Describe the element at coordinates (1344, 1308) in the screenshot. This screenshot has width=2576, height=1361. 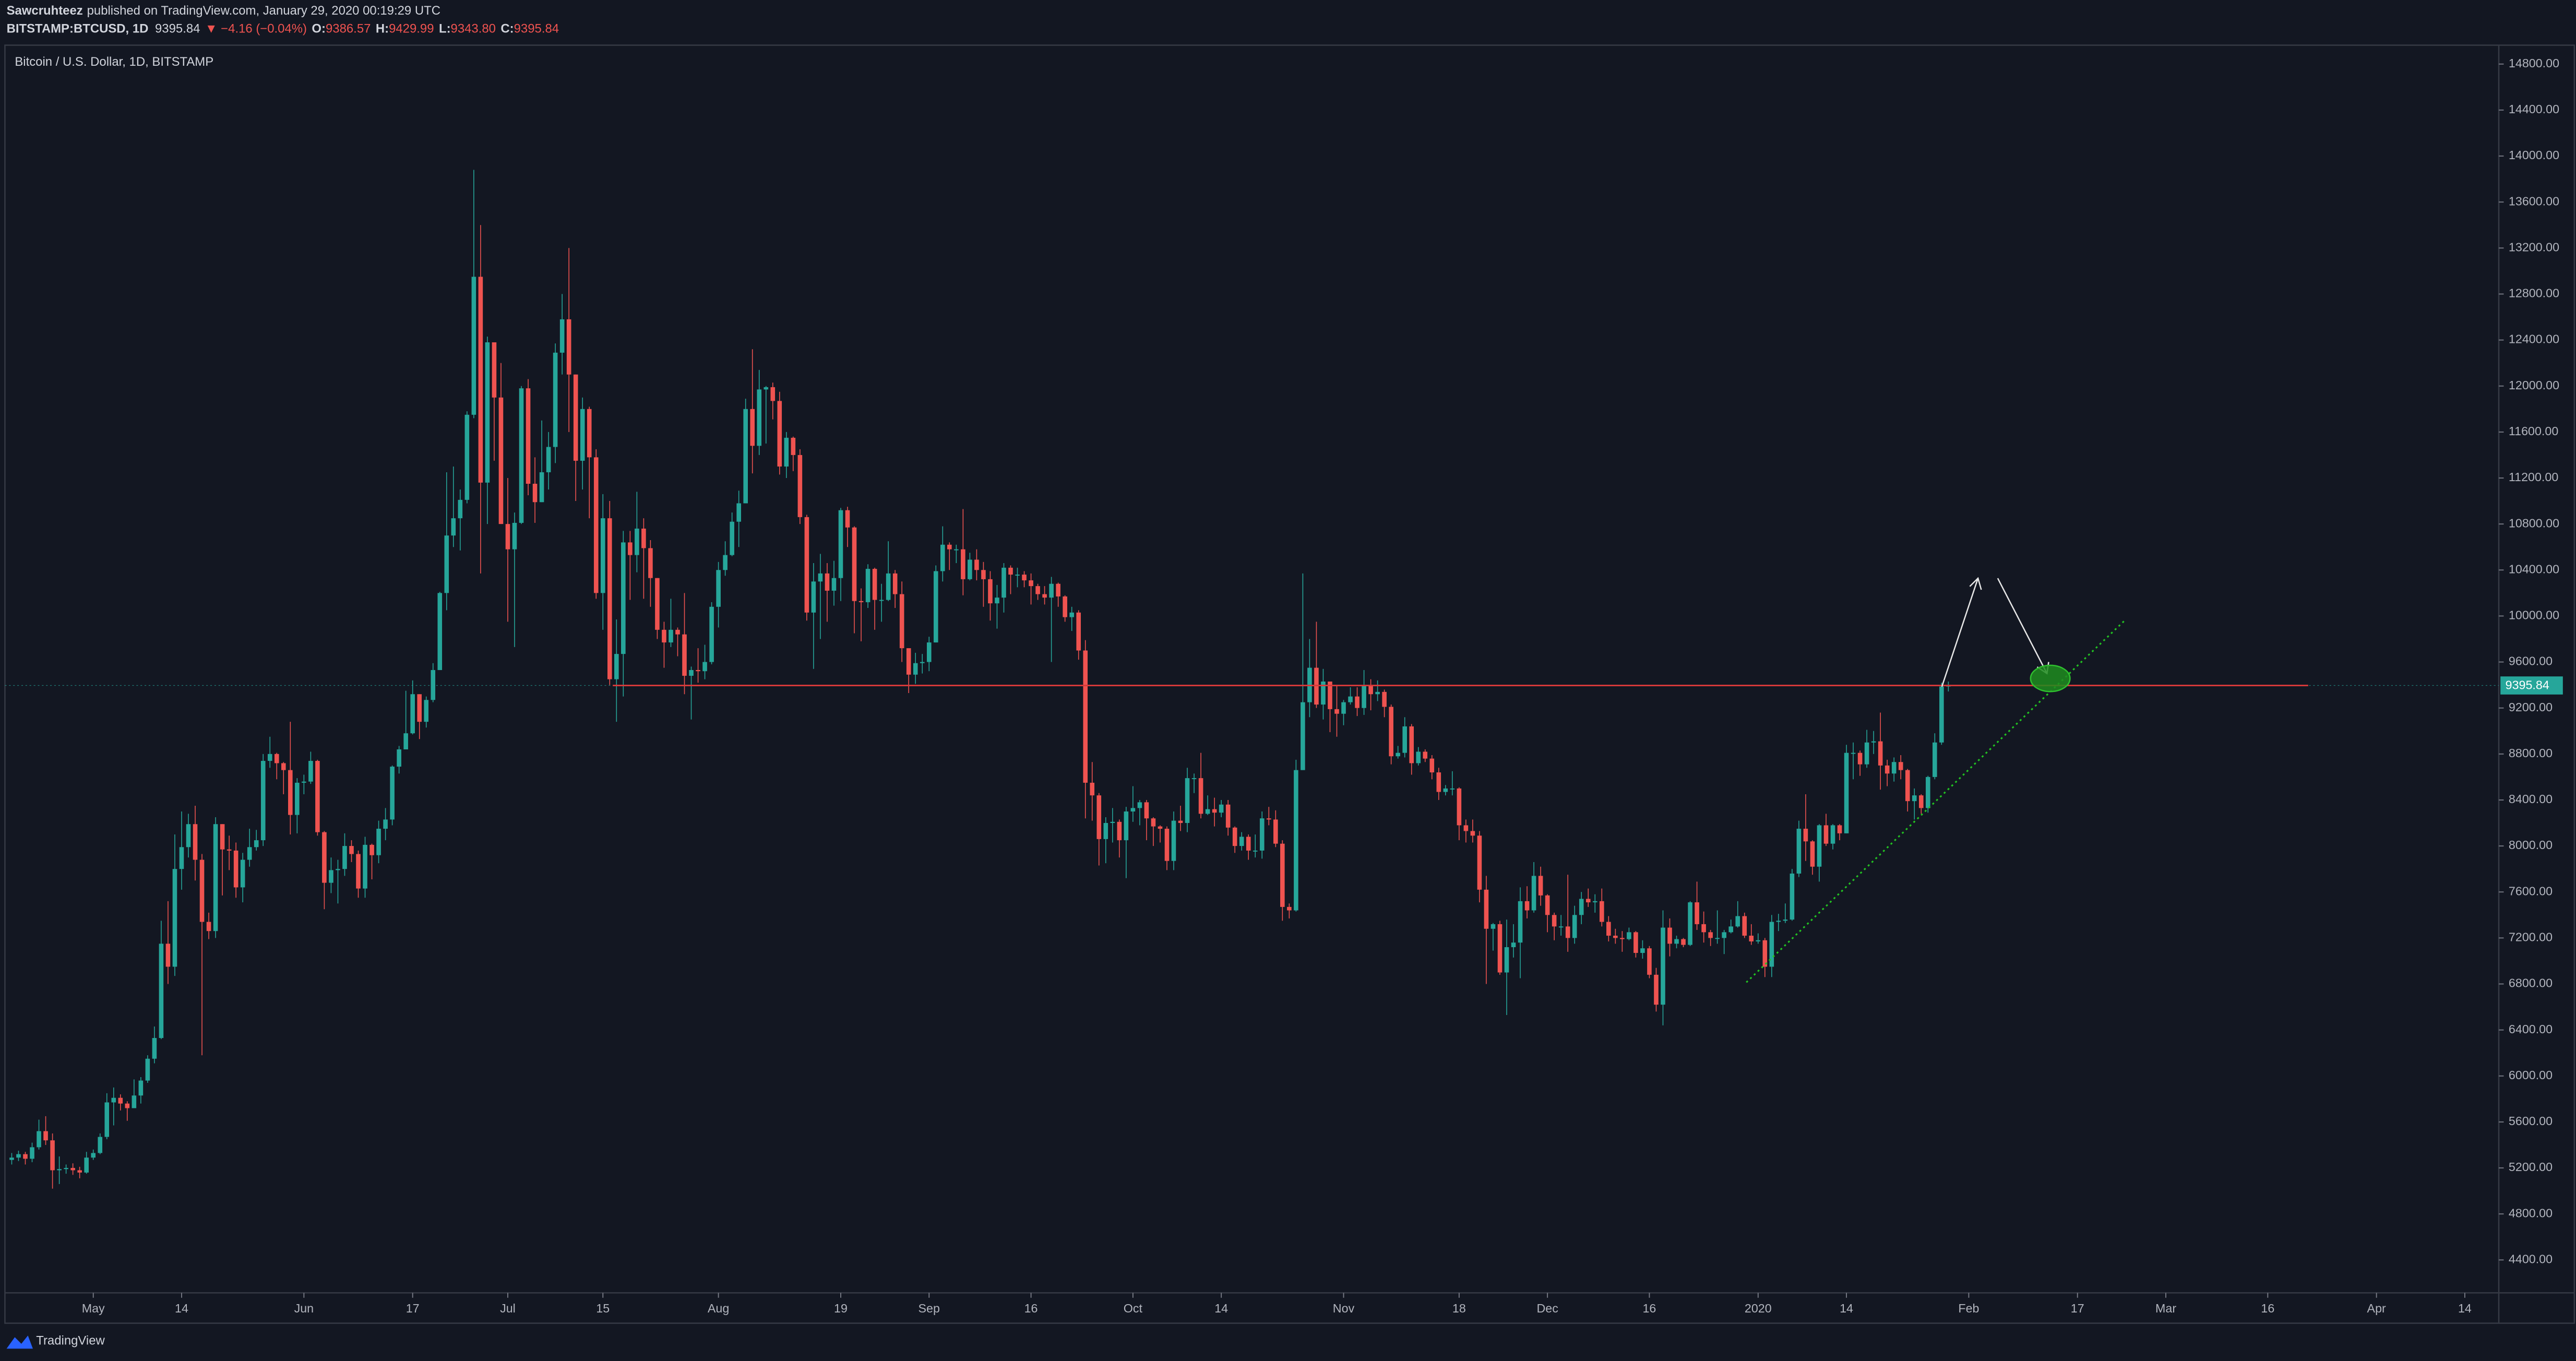
I see `x-tick-label: Nov` at that location.